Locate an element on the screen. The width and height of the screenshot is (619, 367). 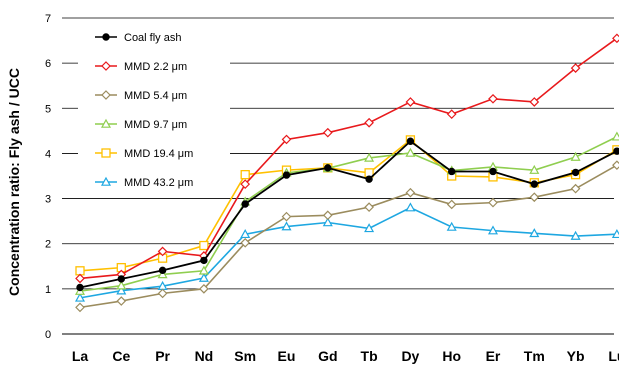
x-axis: La Ce Pr Nd Sm Eu Gd Tb Dy Ho Er Tm Yb Lu is located at coordinates (340, 348).